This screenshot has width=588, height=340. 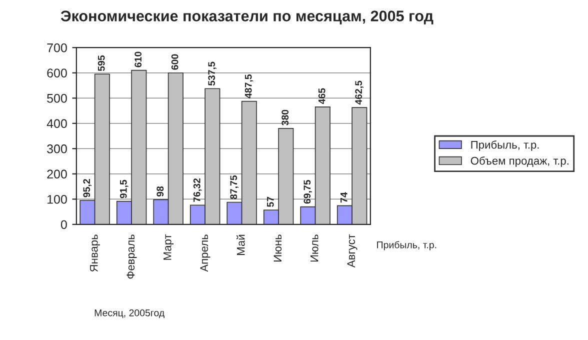 What do you see at coordinates (160, 191) in the screenshot?
I see `data-label: 98` at bounding box center [160, 191].